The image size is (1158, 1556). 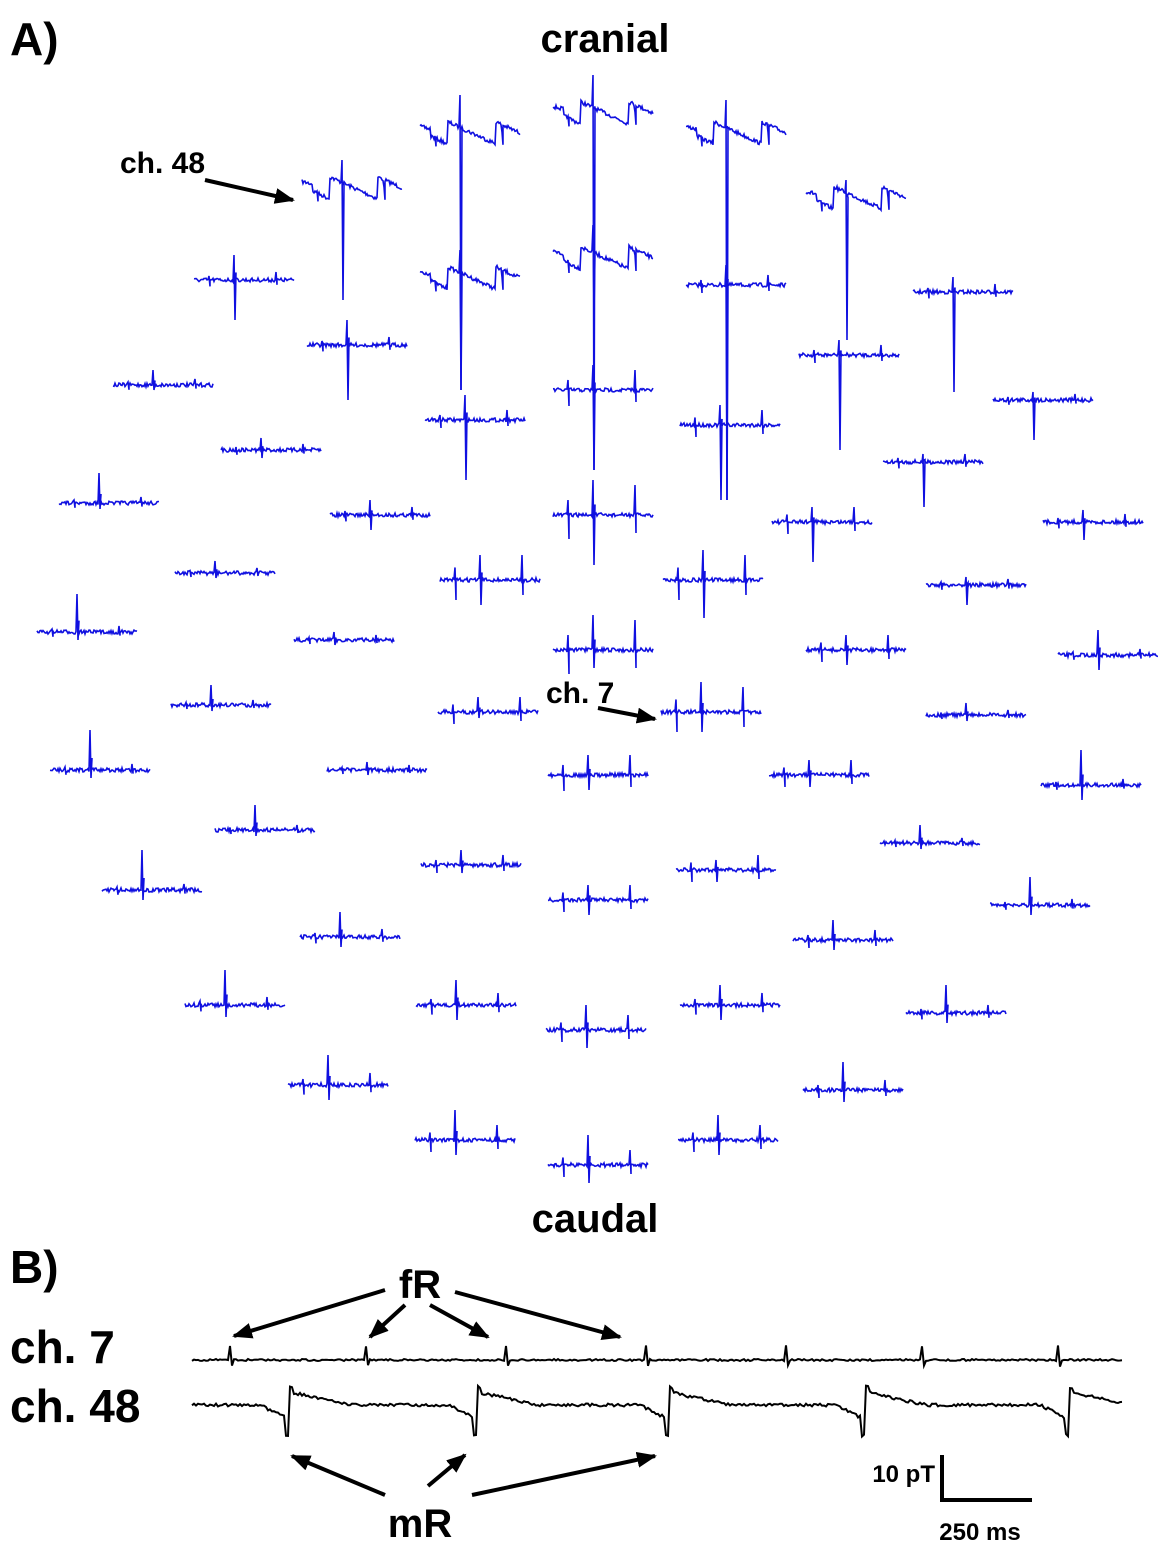 I want to click on scale-label: 250 ms, so click(x=979, y=1532).